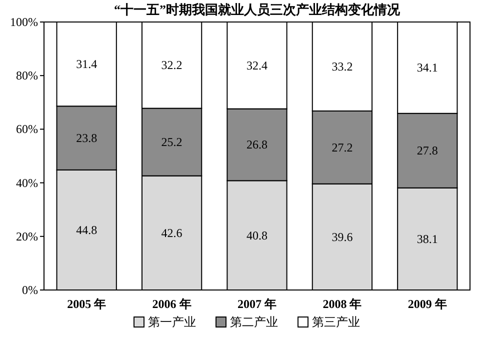 Image resolution: width=477 pixels, height=349 pixels. I want to click on legend-label: 第一产业, so click(172, 322).